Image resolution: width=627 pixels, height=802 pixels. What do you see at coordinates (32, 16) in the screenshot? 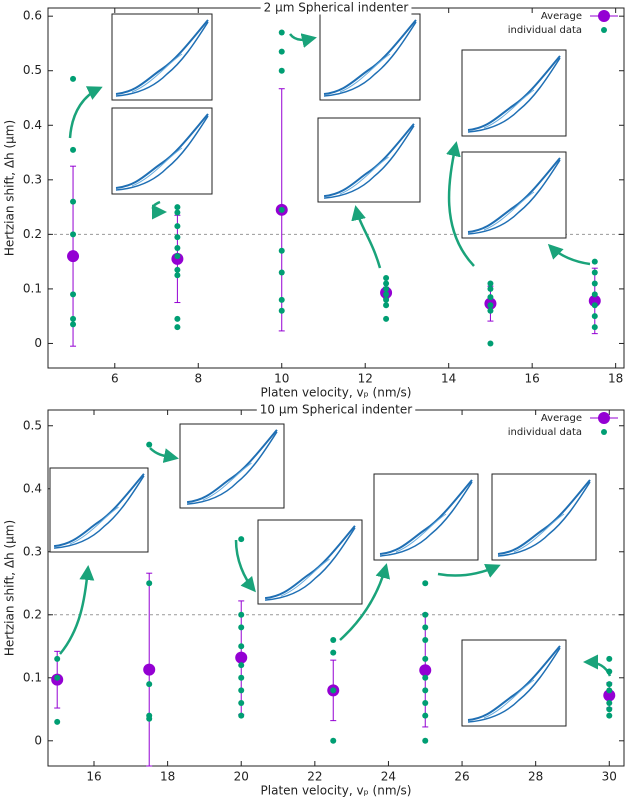
I see `y-tick-label: 0.6` at bounding box center [32, 16].